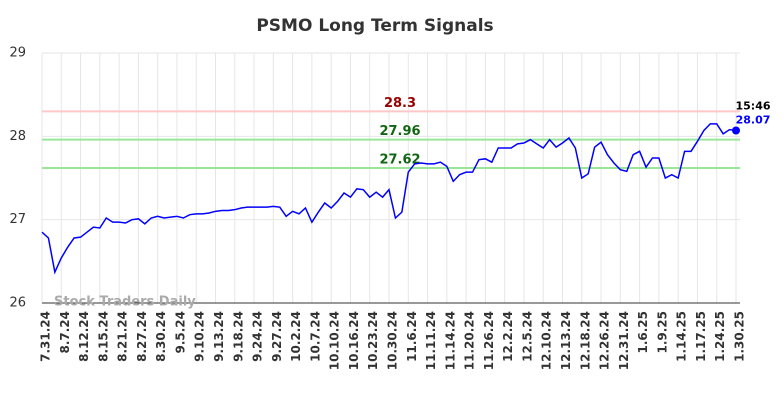  I want to click on x-tick-label: 12.18.24, so click(585, 340).